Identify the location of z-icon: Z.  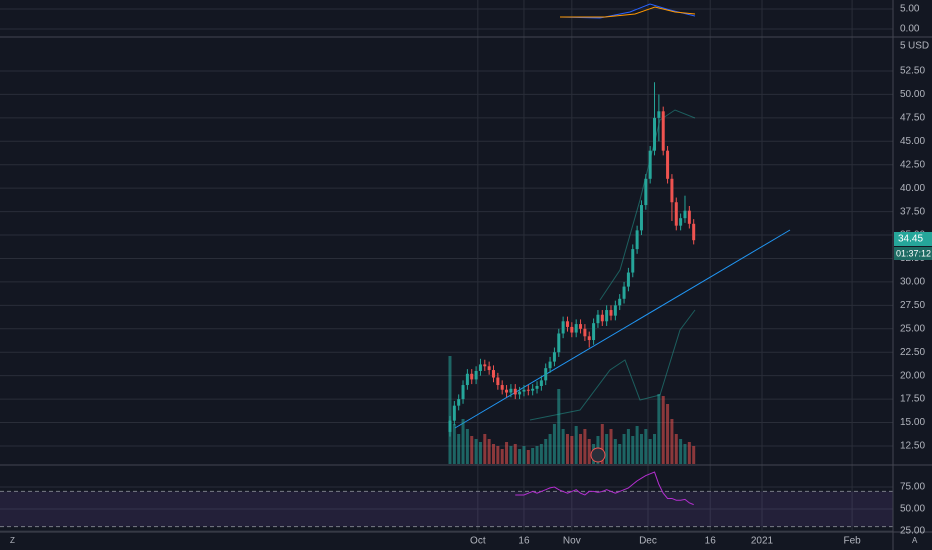
(12, 540).